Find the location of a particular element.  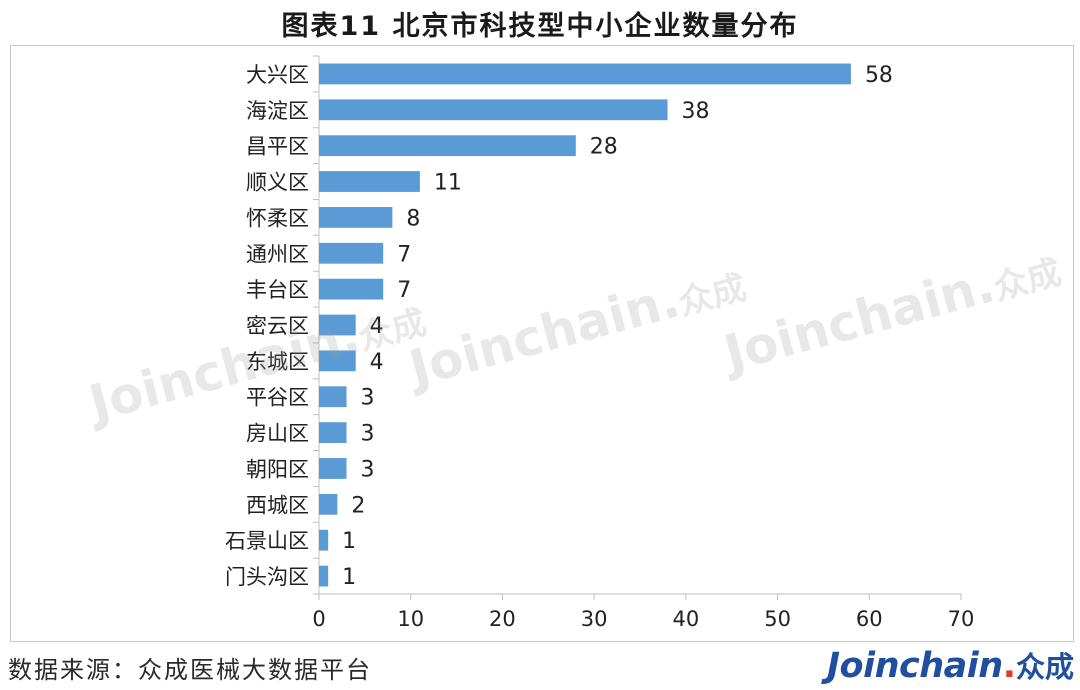

joinchain-logo: Joinchain.众成 is located at coordinates (950, 665).